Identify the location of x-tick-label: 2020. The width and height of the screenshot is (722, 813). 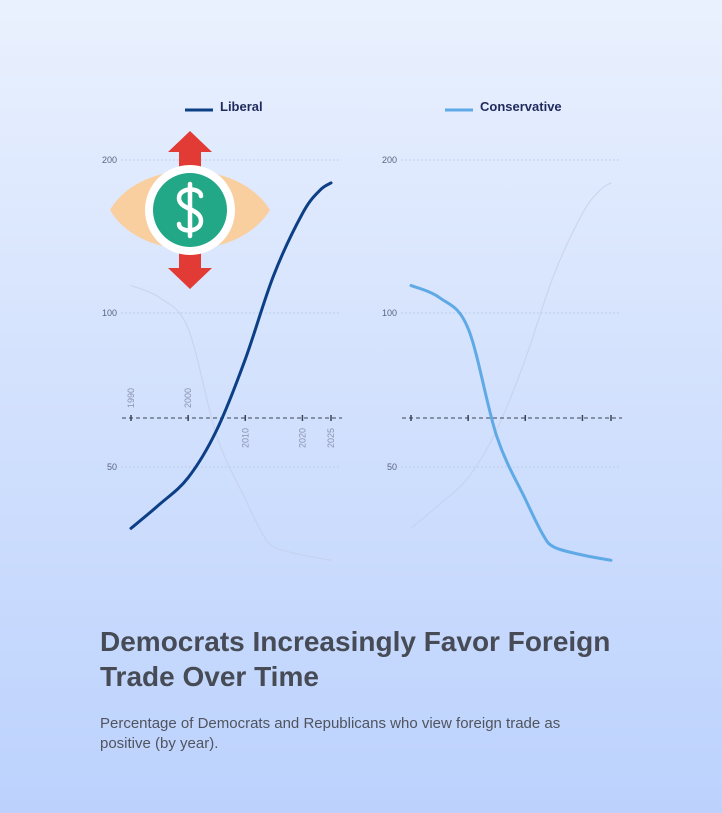
(302, 438).